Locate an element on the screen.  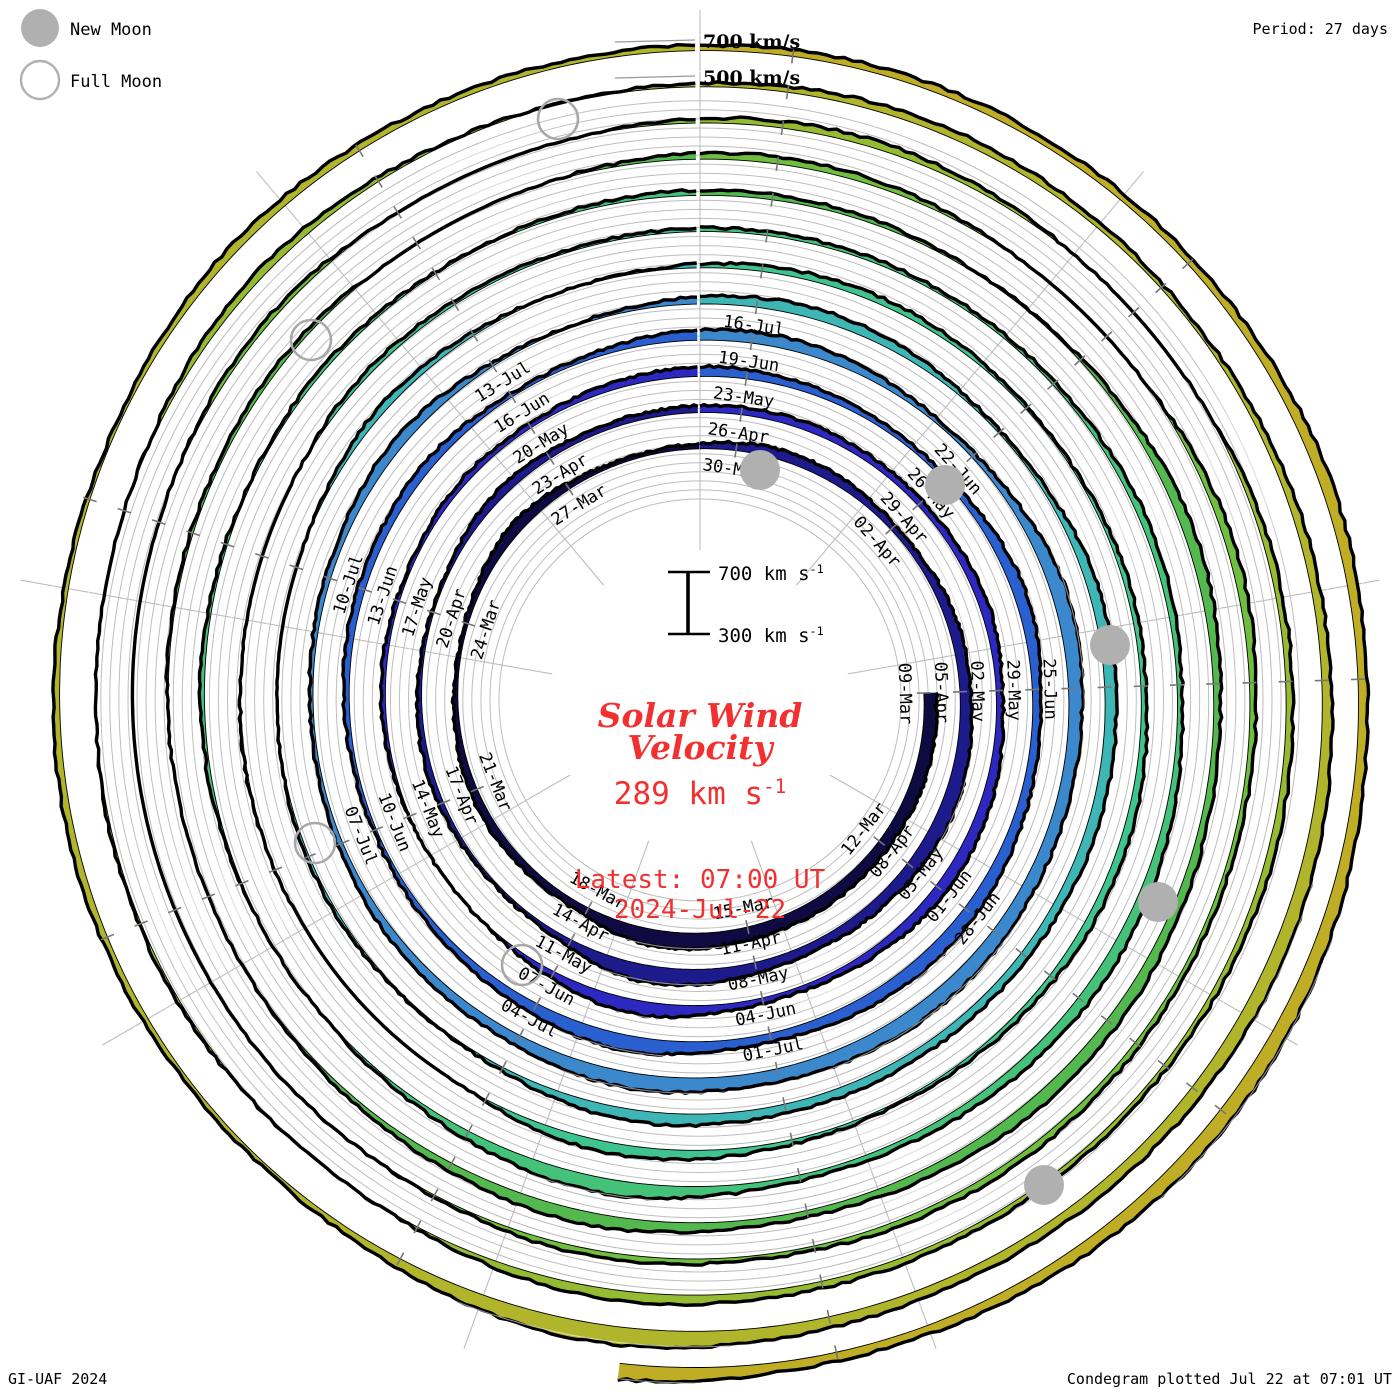
spiral-date-label: 10-Jul is located at coordinates (349, 584).